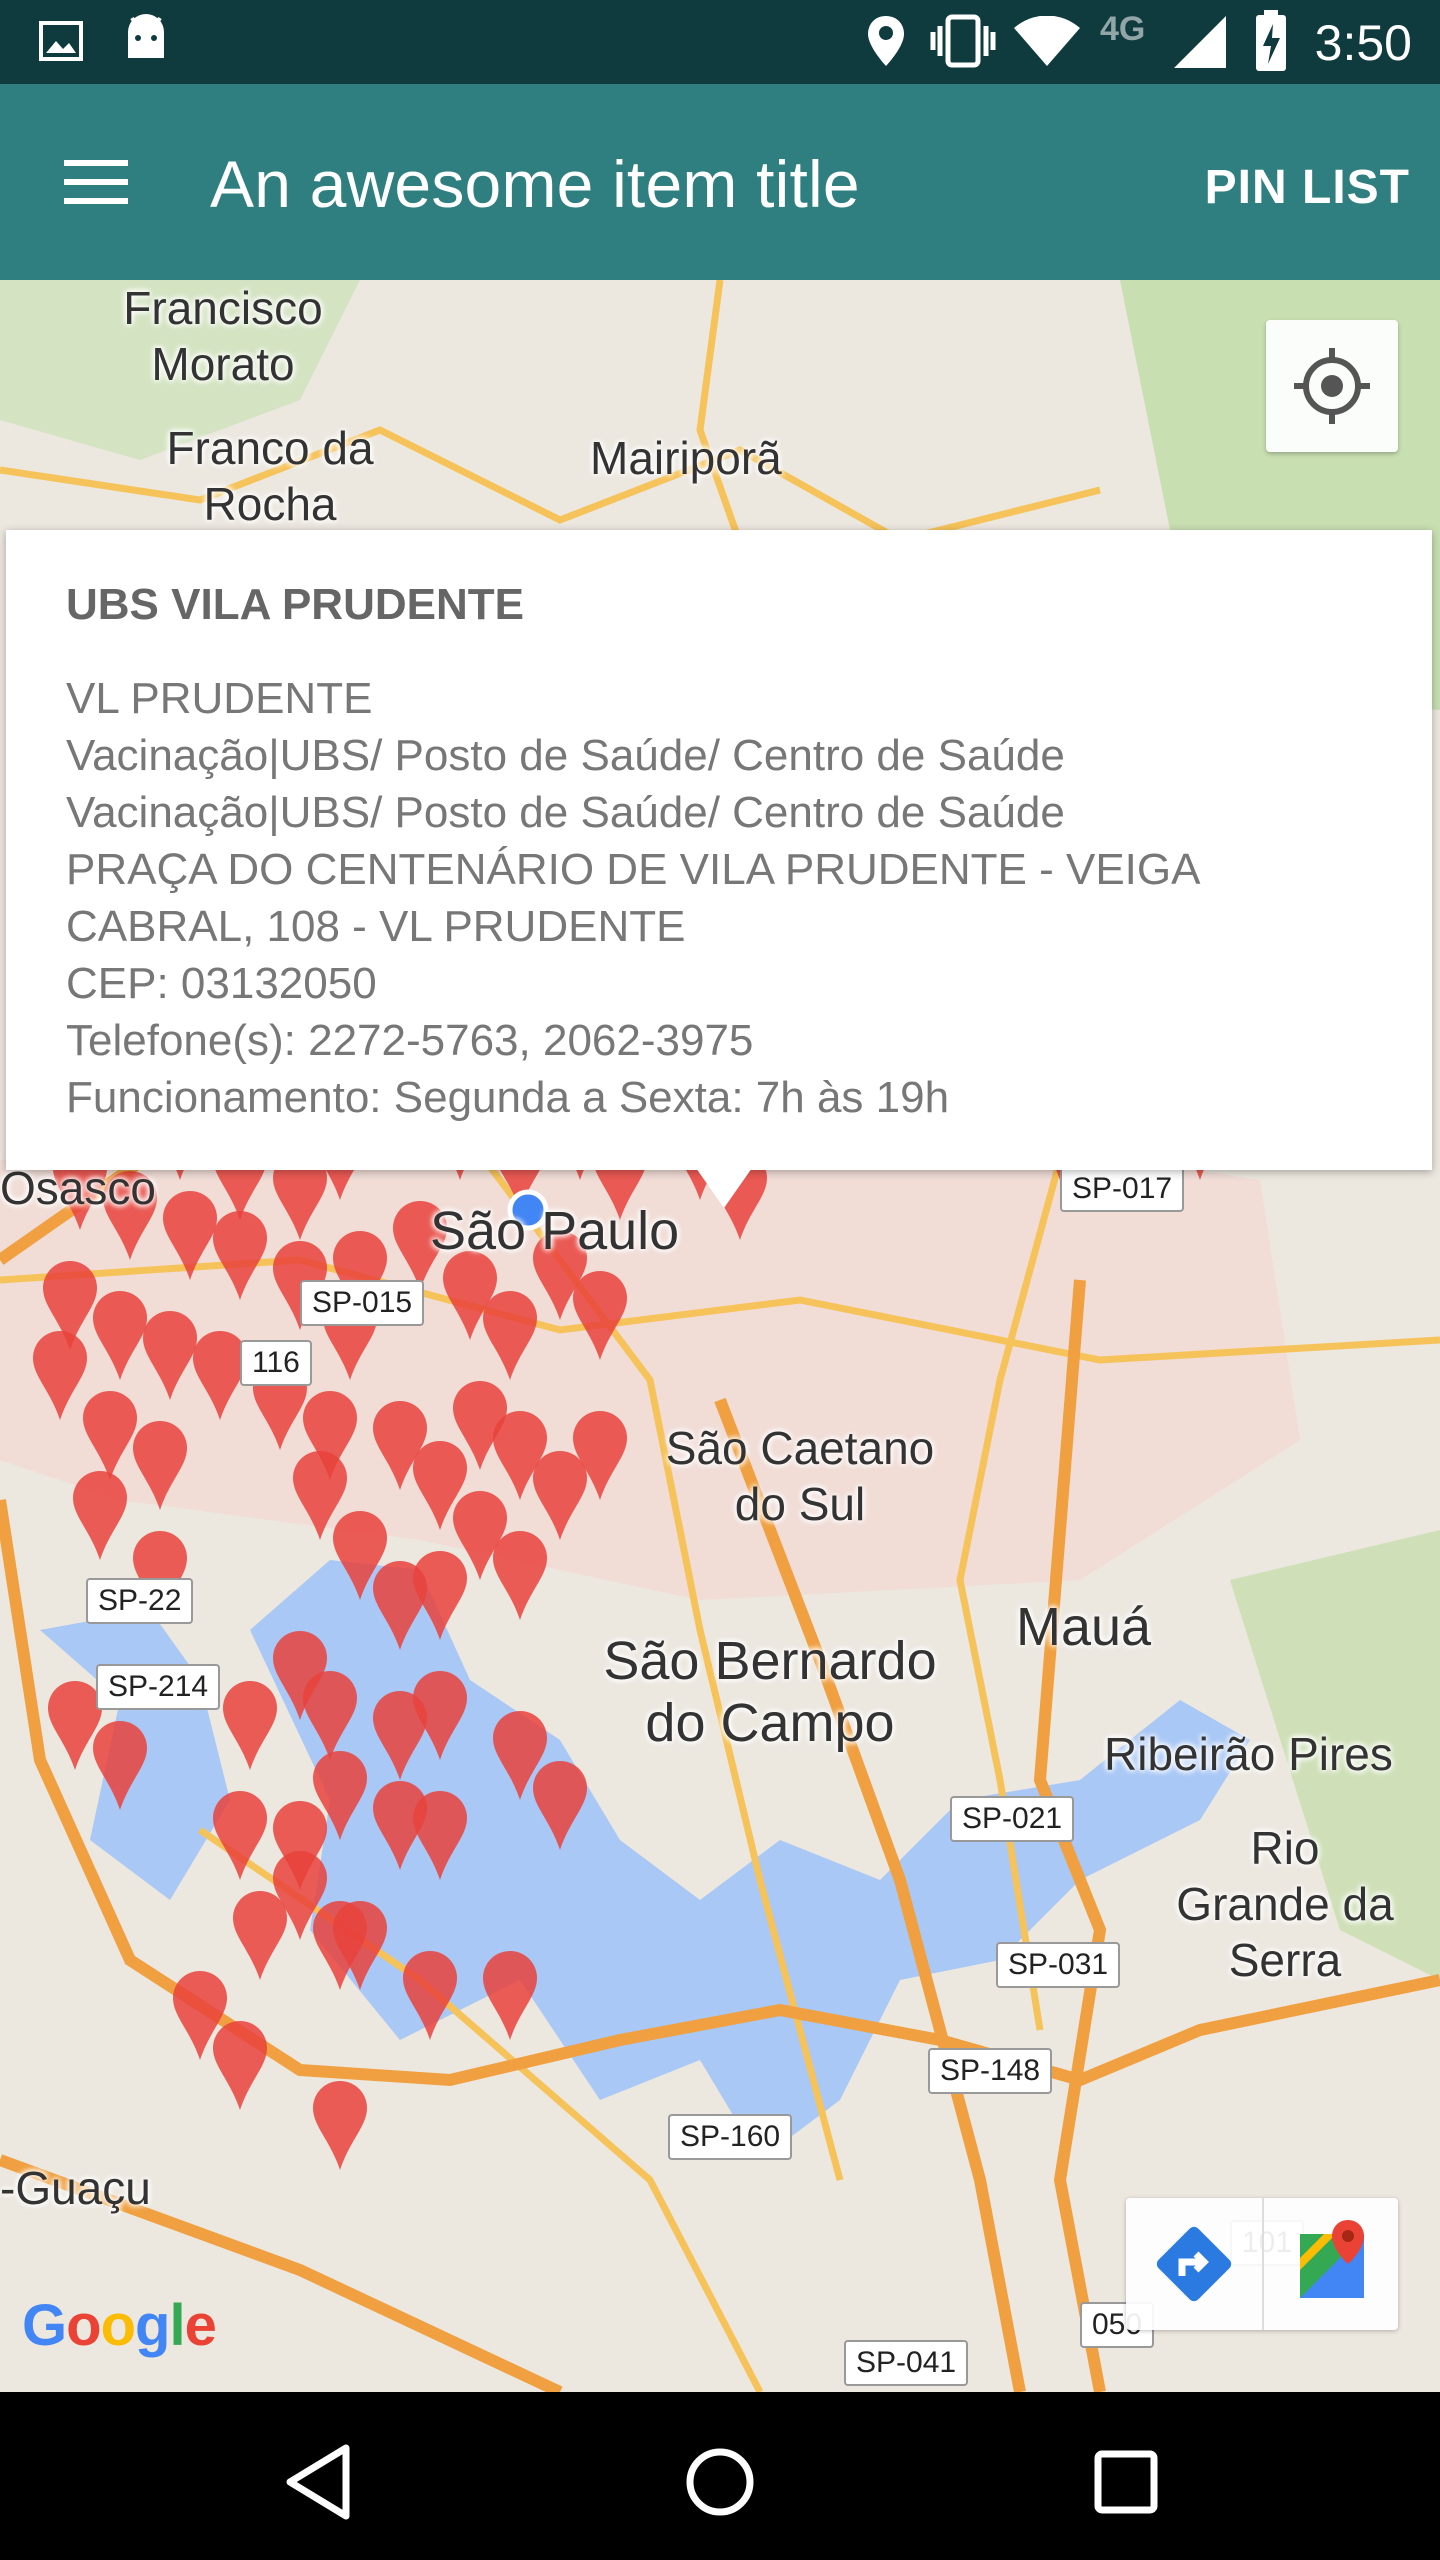 The width and height of the screenshot is (1440, 2560). What do you see at coordinates (219, 698) in the screenshot?
I see `info-line: VL PRUDENTE` at bounding box center [219, 698].